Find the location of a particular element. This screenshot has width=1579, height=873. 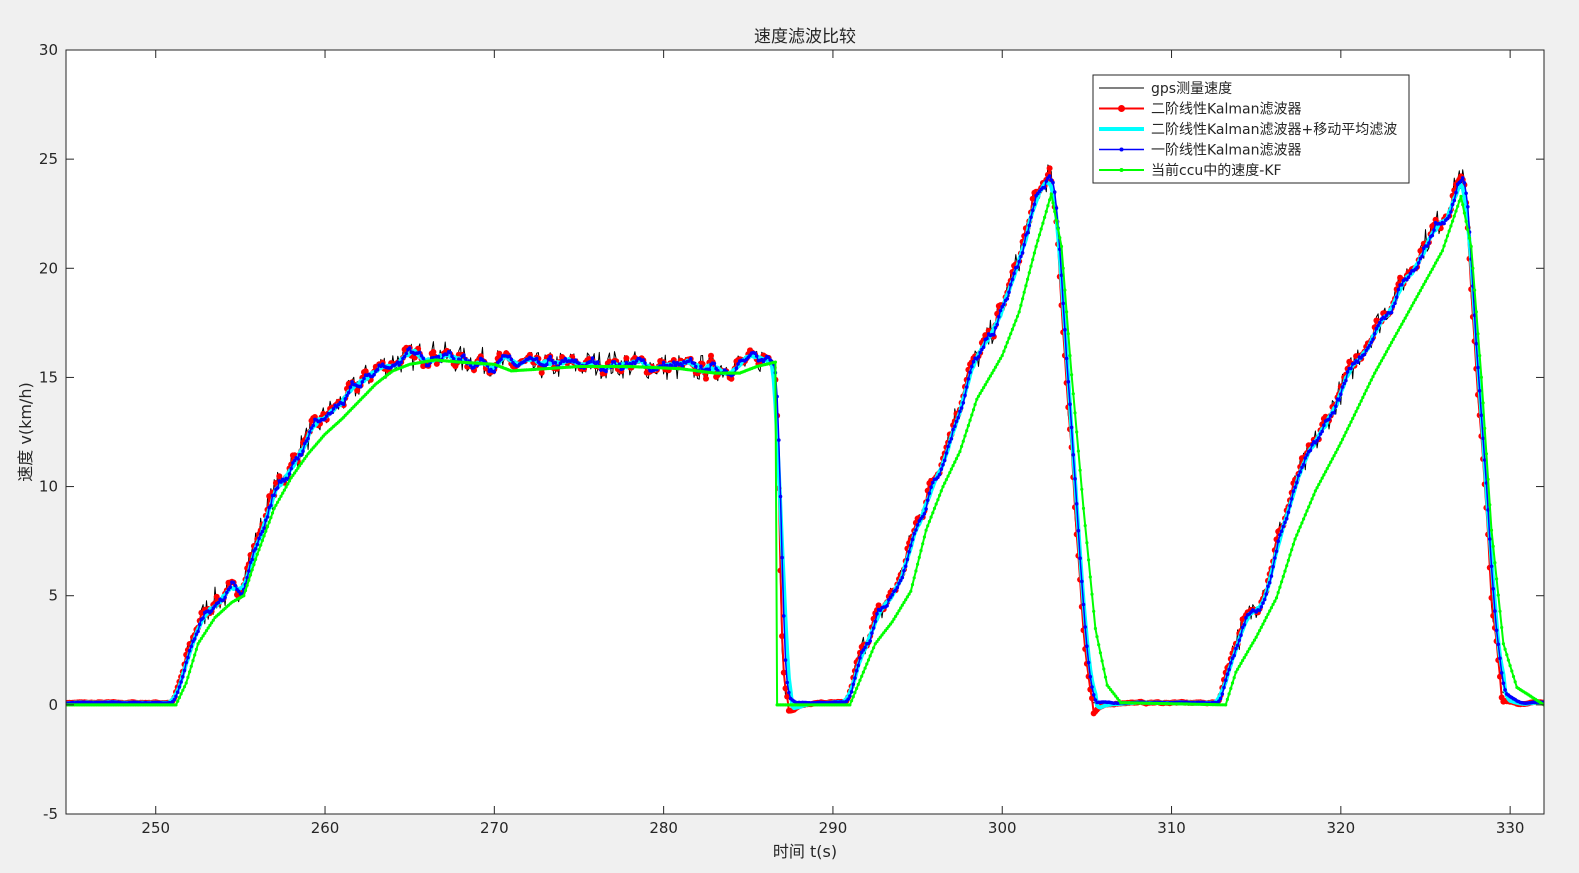

chart-title: 速度滤波比较 is located at coordinates (805, 37).